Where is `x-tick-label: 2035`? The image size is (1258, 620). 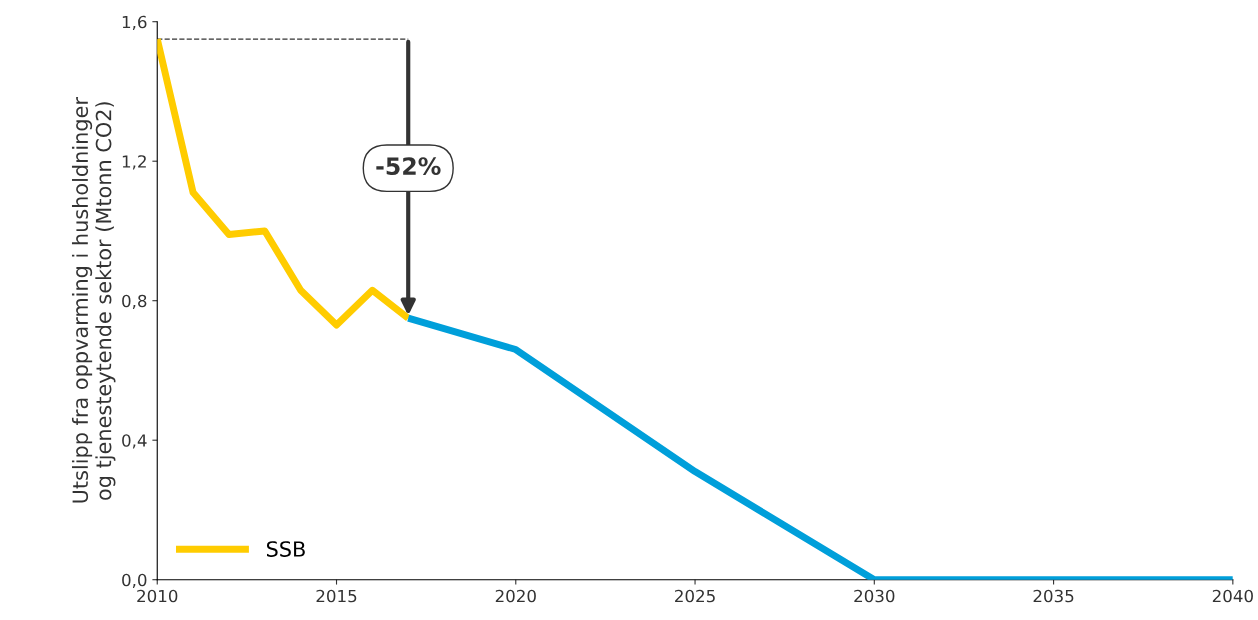 x-tick-label: 2035 is located at coordinates (1053, 596).